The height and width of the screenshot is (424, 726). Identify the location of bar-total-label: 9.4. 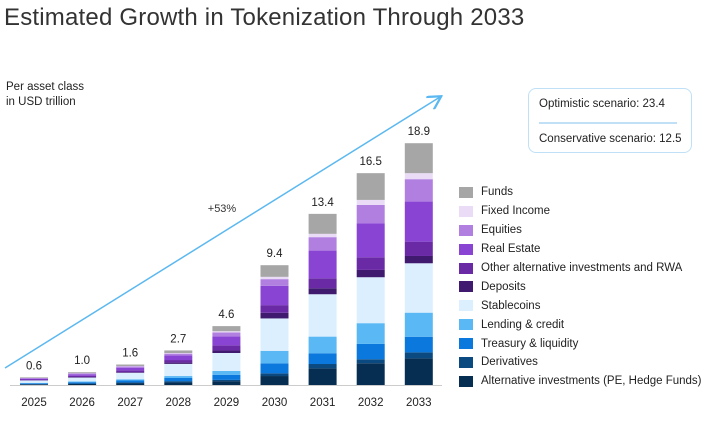
(275, 254).